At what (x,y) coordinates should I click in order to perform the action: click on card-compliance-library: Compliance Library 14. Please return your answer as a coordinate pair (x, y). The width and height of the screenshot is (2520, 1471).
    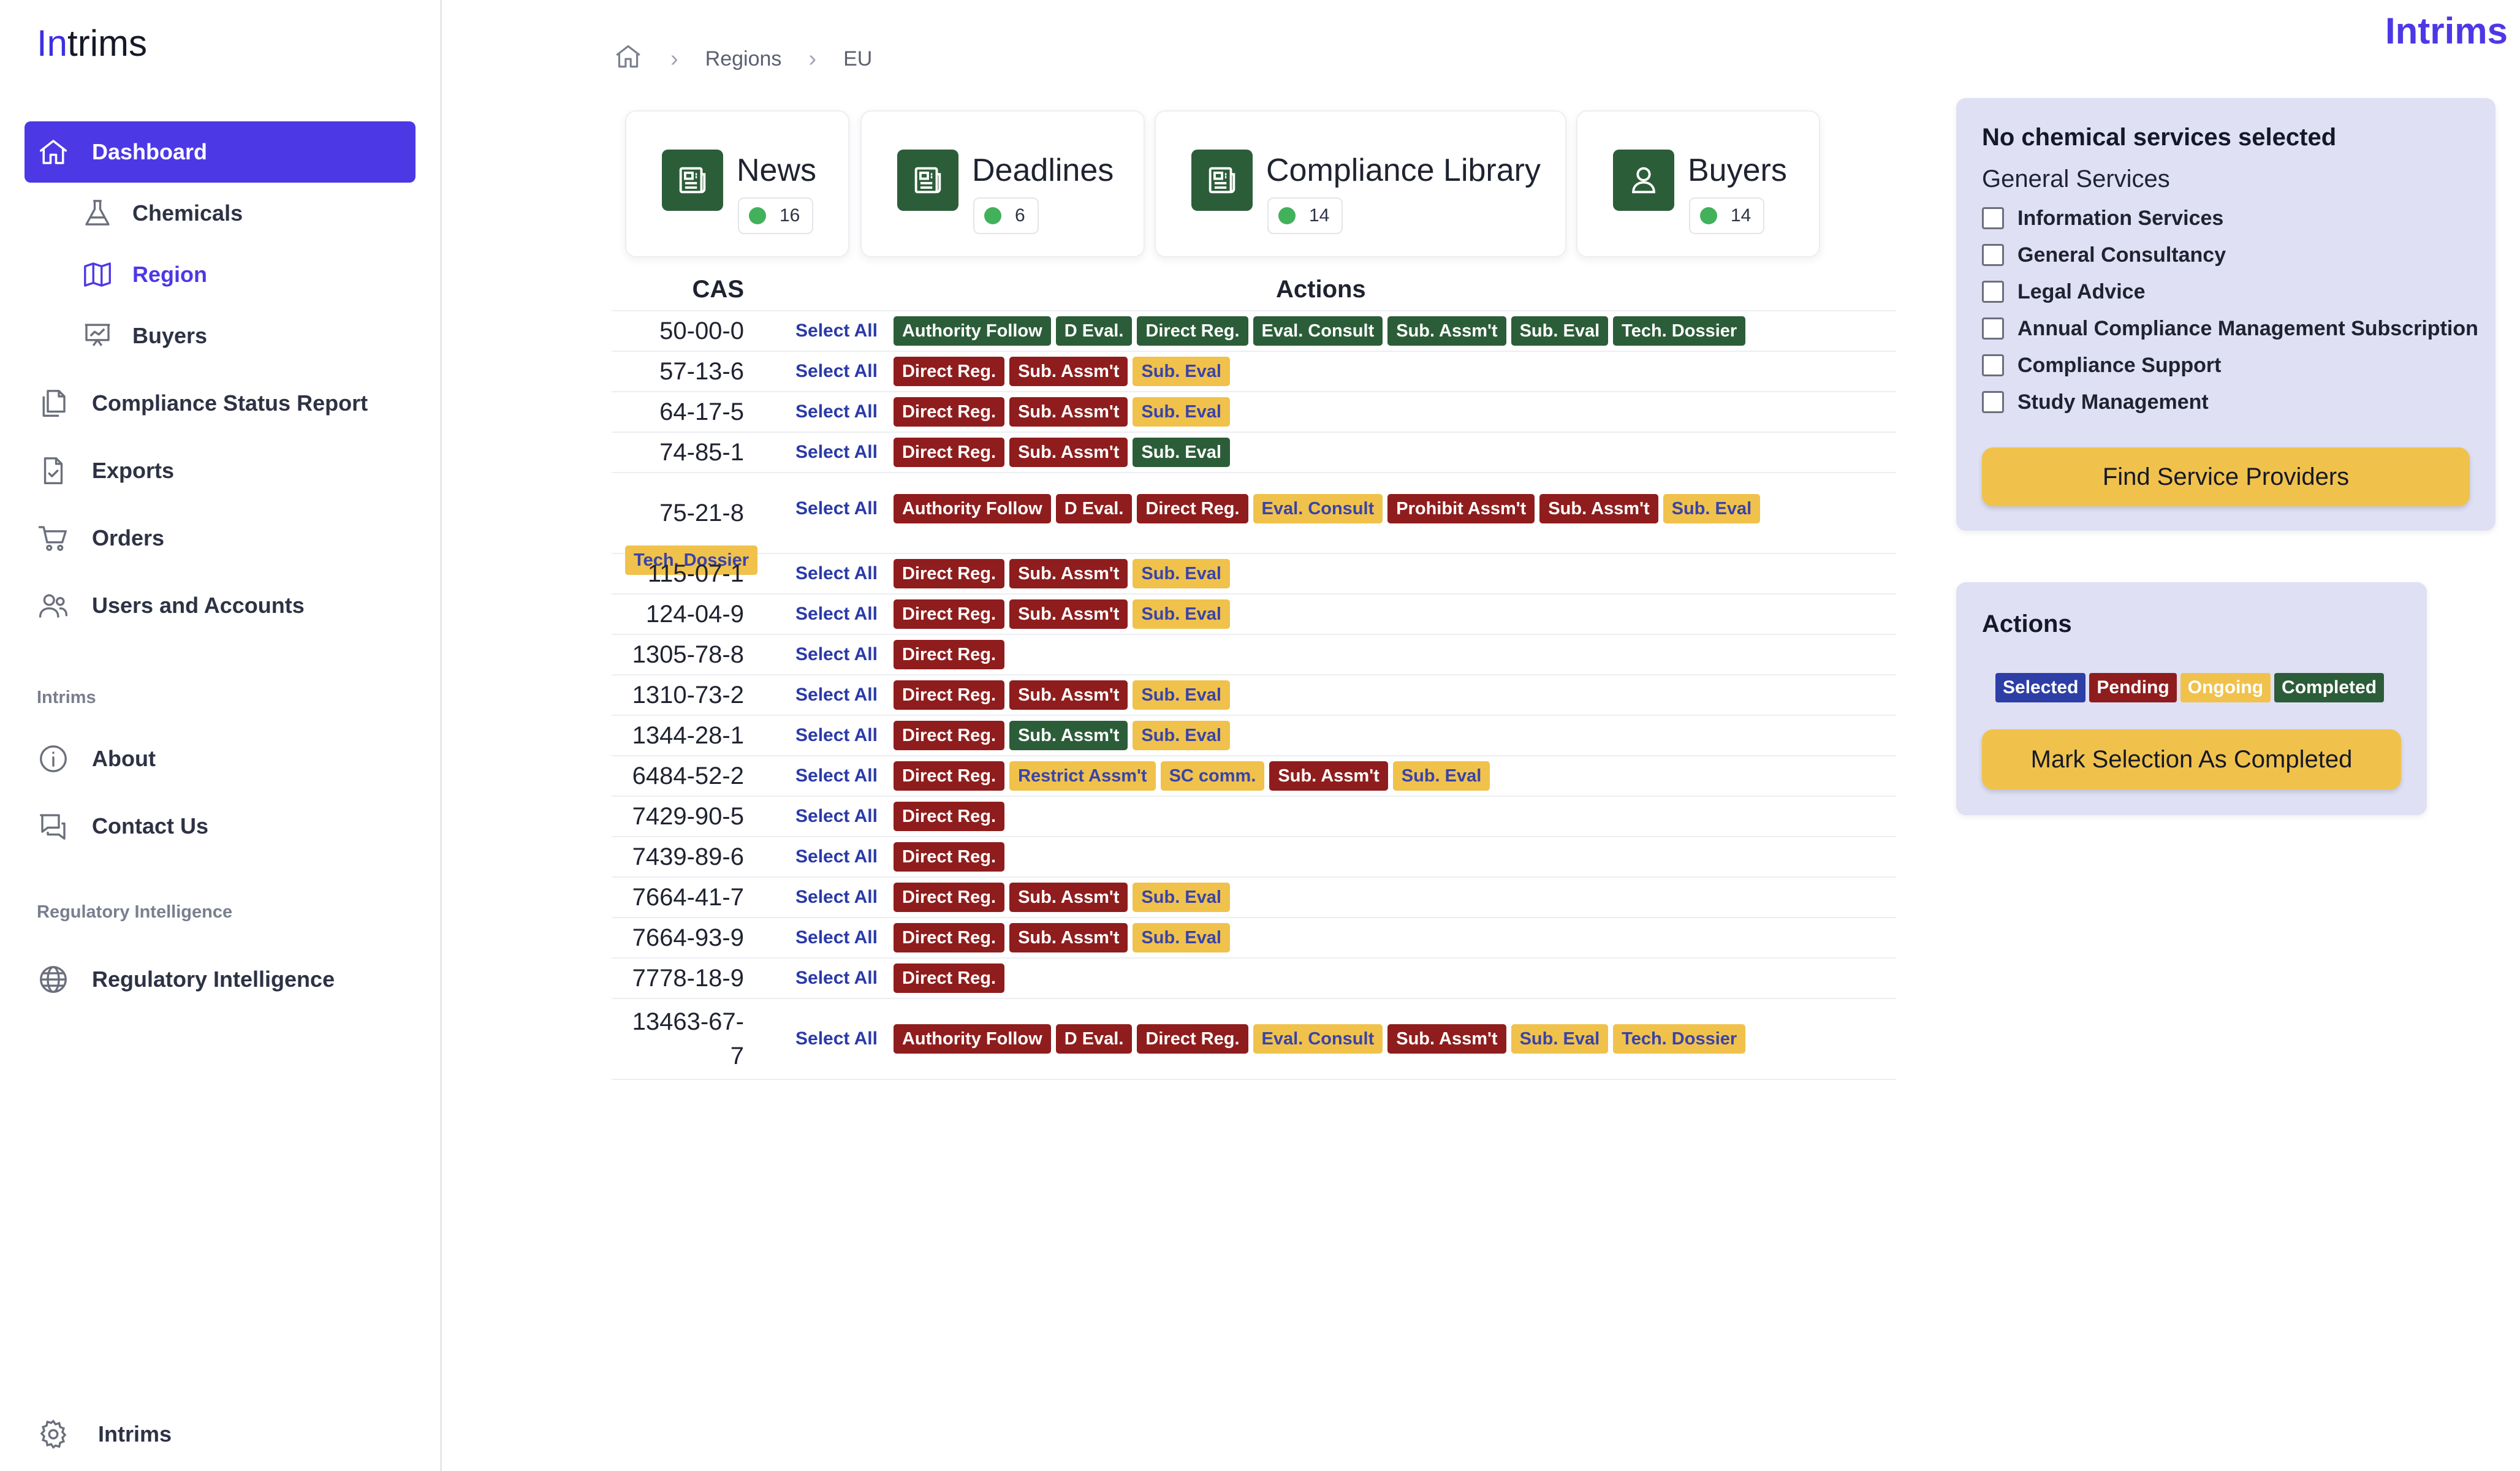
    Looking at the image, I should click on (1361, 183).